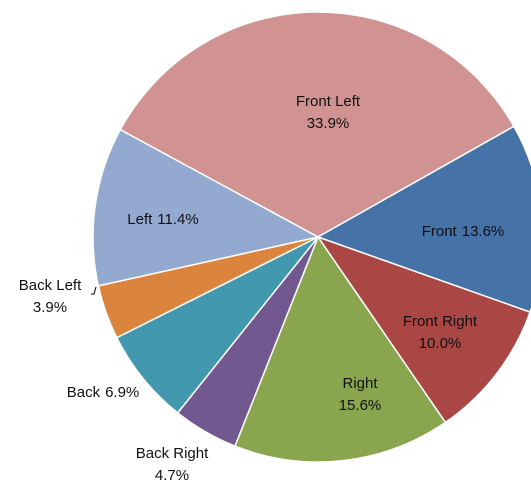  What do you see at coordinates (172, 464) in the screenshot?
I see `slice-label: Back Right 4.7%` at bounding box center [172, 464].